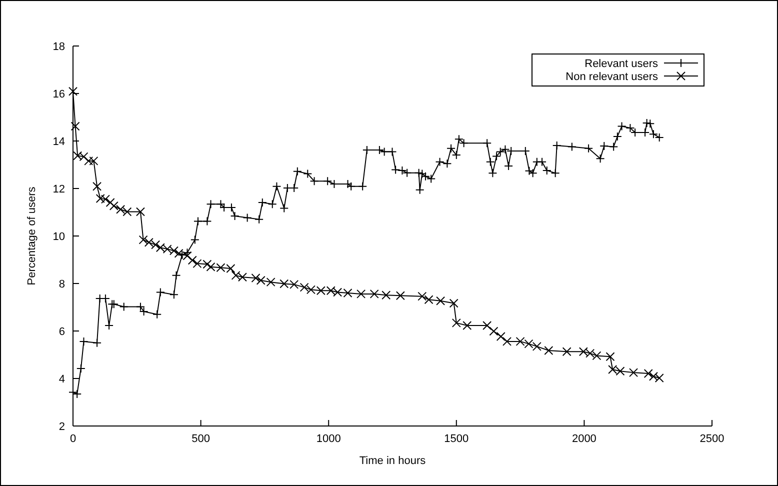 This screenshot has height=486, width=778. Describe the element at coordinates (392, 461) in the screenshot. I see `x-axis-title: Time in hours` at that location.